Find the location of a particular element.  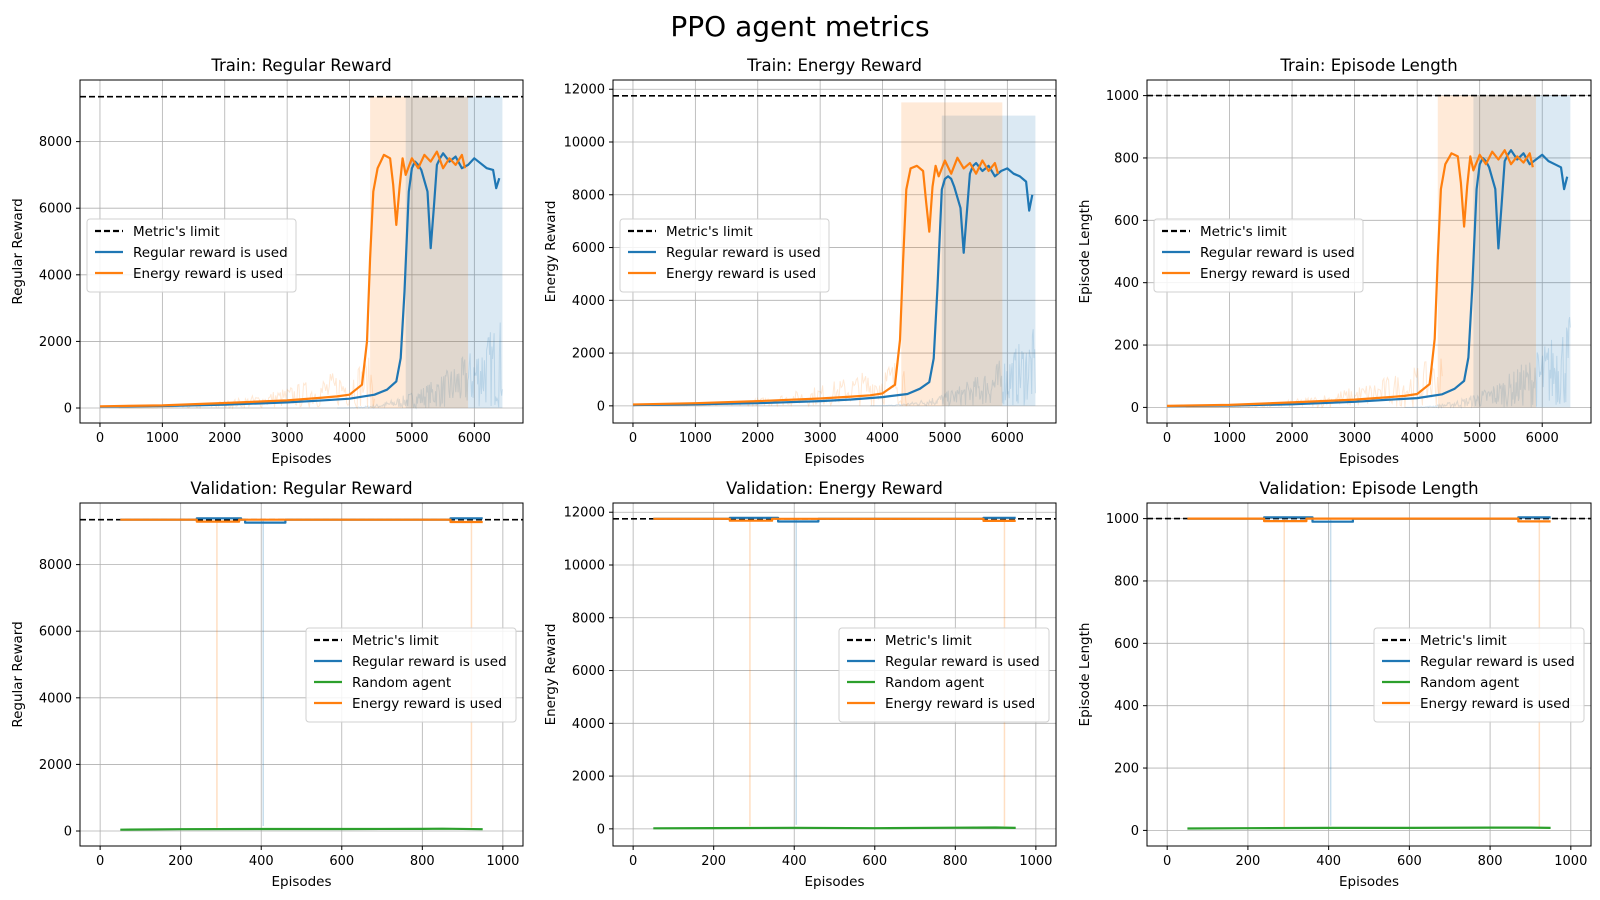

y-tick-label: 4000 is located at coordinates (55, 275).